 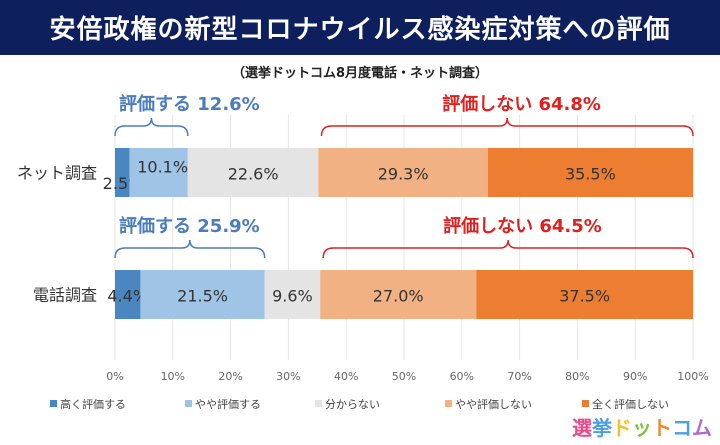 What do you see at coordinates (346, 376) in the screenshot?
I see `x-tick-label: 40%` at bounding box center [346, 376].